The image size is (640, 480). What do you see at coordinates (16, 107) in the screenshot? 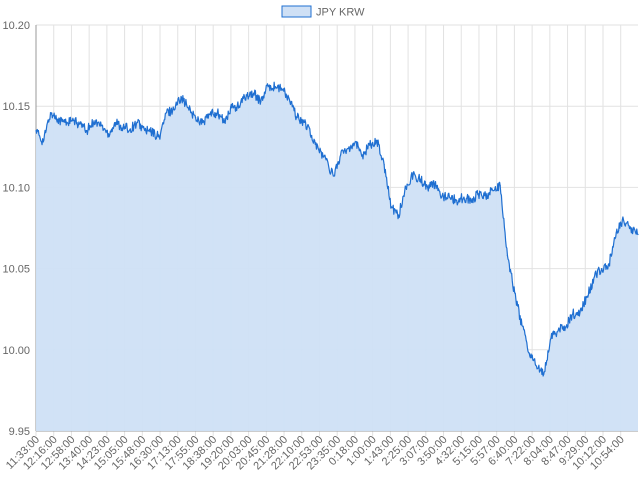
I see `y-tick-label: 10.15` at bounding box center [16, 107].